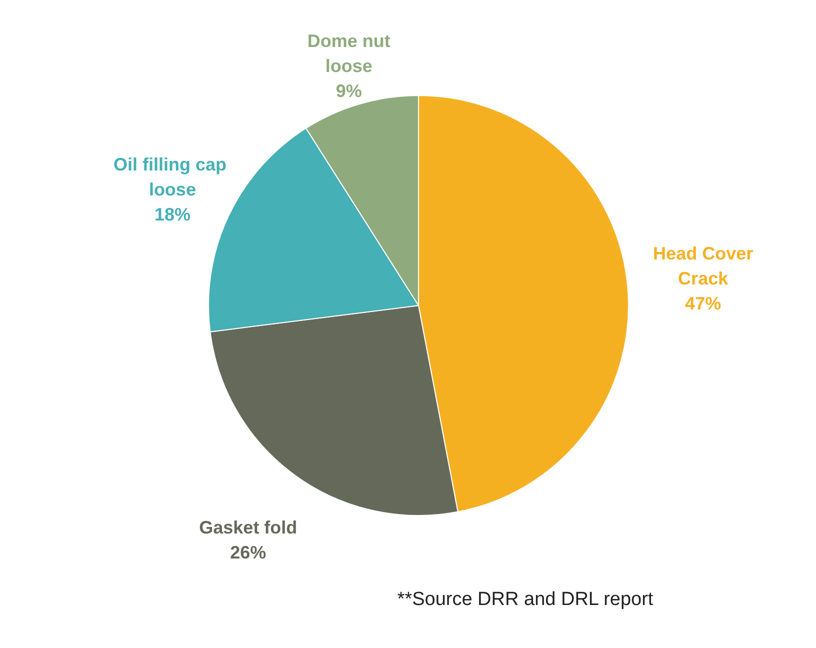 The height and width of the screenshot is (648, 816). Describe the element at coordinates (703, 304) in the screenshot. I see `data-label: 47%` at that location.